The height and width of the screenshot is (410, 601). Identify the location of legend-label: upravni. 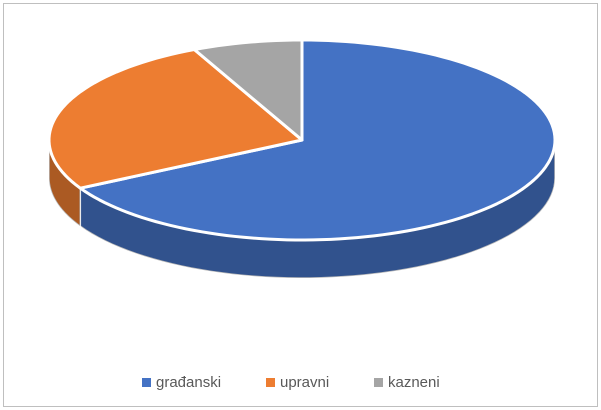
(304, 382).